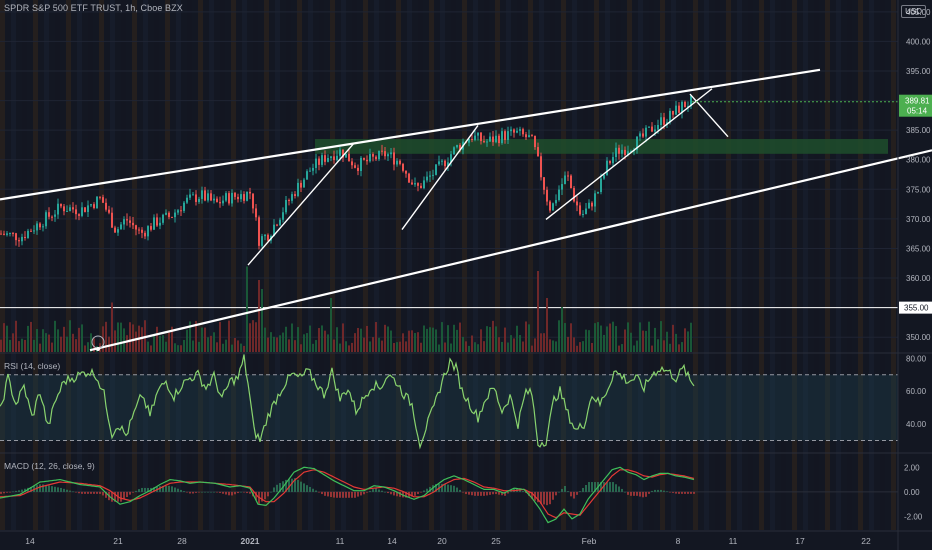 This screenshot has width=932, height=550. What do you see at coordinates (918, 160) in the screenshot?
I see `price-tick-label: 380.00` at bounding box center [918, 160].